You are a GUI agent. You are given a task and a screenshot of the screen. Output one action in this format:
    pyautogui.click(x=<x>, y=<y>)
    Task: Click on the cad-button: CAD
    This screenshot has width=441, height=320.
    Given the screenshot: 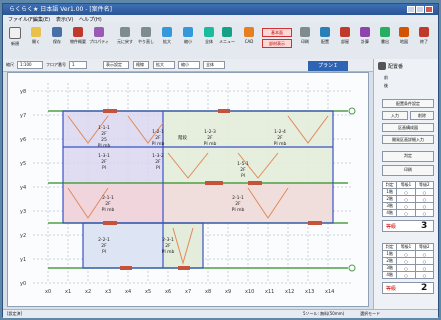 What is the action you would take?
    pyautogui.click(x=249, y=42)
    